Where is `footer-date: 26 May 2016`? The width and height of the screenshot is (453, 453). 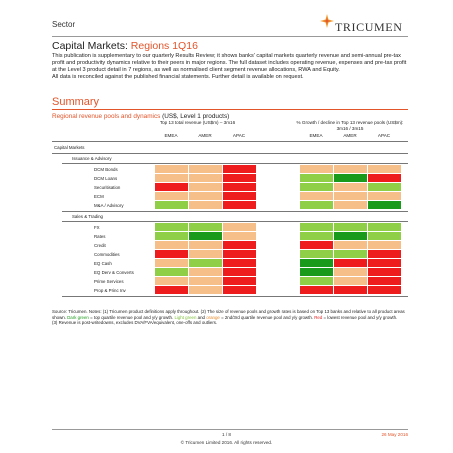
footer-date: 26 May 2016 is located at coordinates (394, 434).